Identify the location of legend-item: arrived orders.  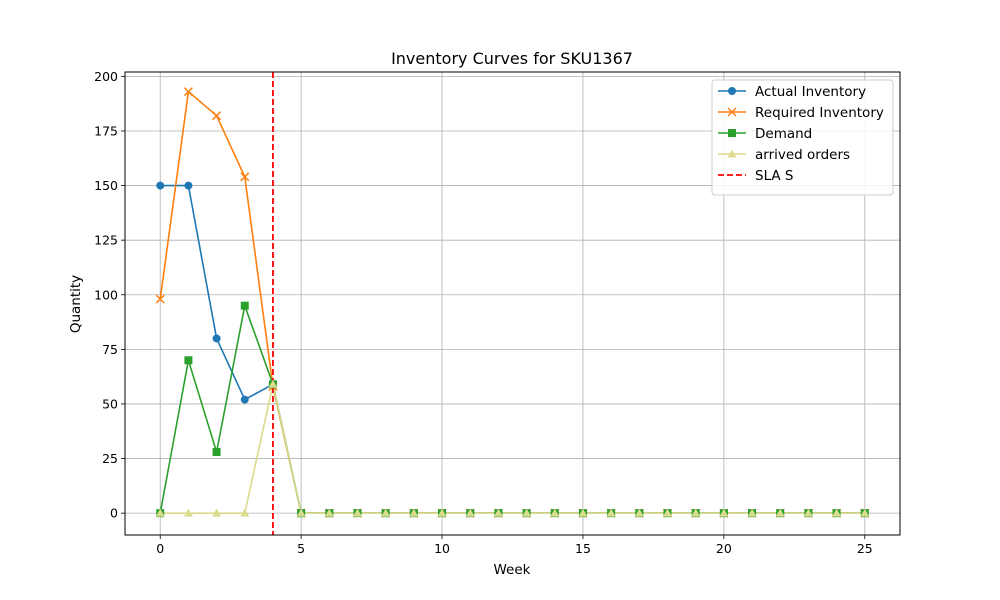
(784, 155).